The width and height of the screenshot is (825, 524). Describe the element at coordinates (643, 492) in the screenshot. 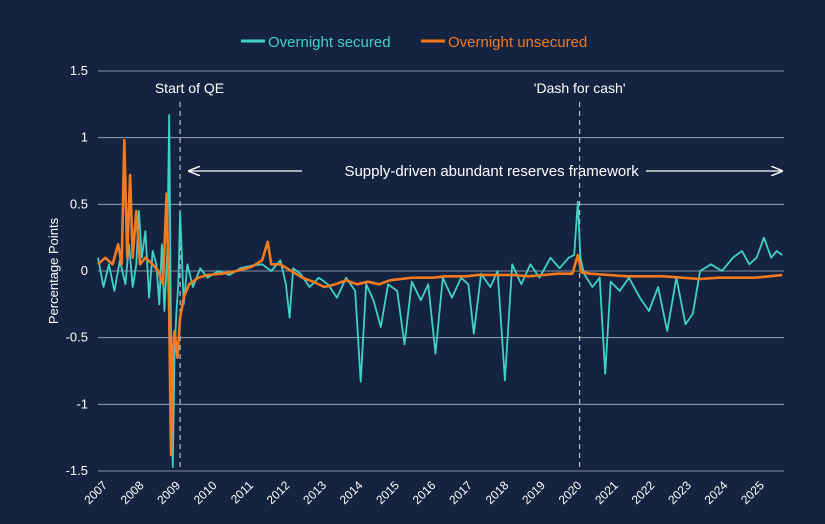

I see `x-tick-label: 2022` at that location.